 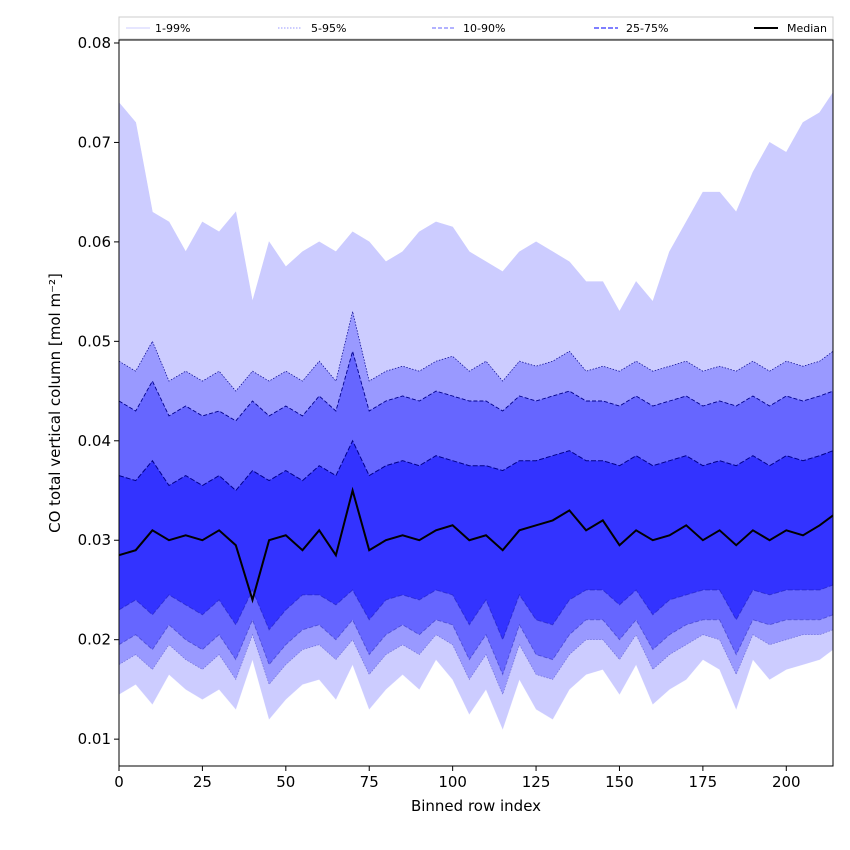 What do you see at coordinates (476, 806) in the screenshot?
I see `x-axis-label: Binned row index` at bounding box center [476, 806].